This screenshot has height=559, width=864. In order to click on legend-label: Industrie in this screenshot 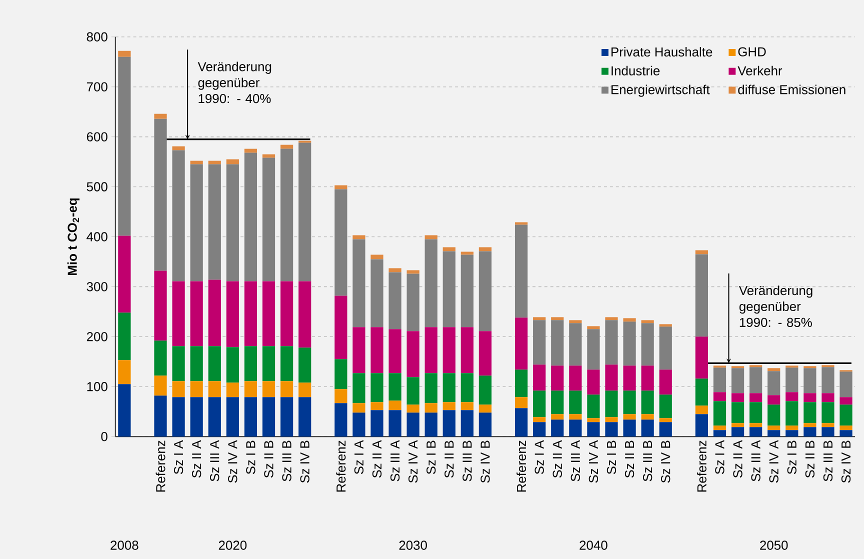, I will do `click(636, 71)`.